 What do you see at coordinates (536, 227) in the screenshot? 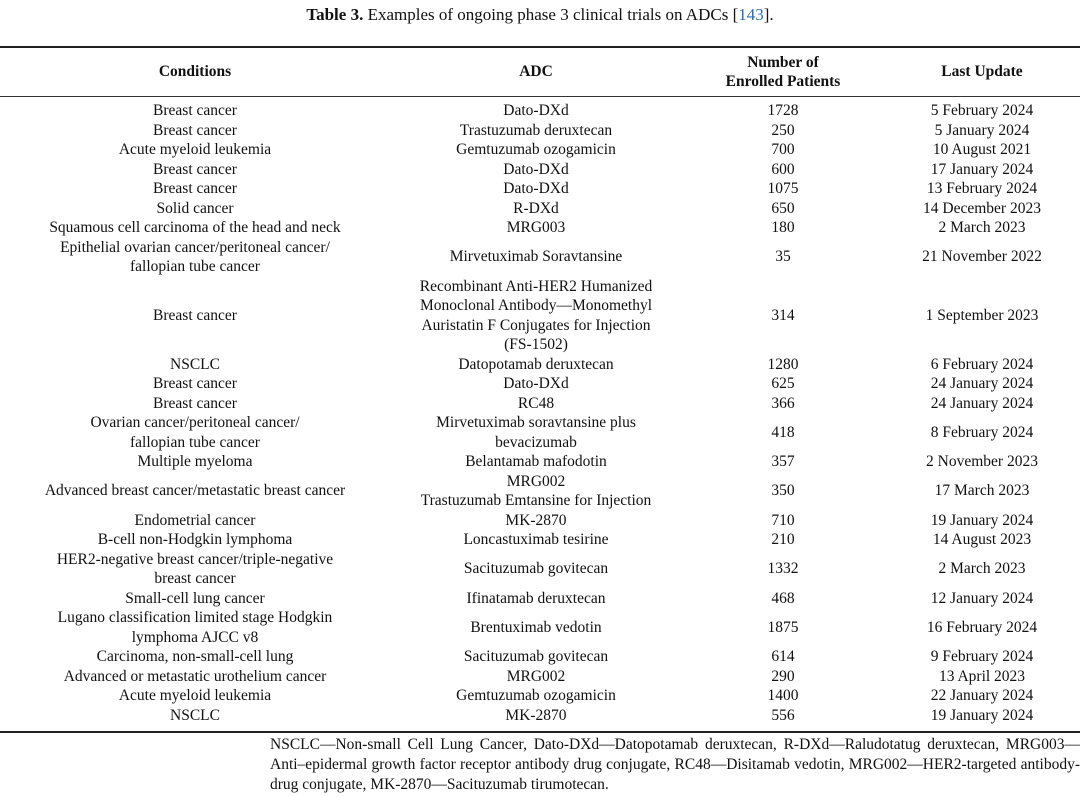
I see `cell-adc: MRG003` at bounding box center [536, 227].